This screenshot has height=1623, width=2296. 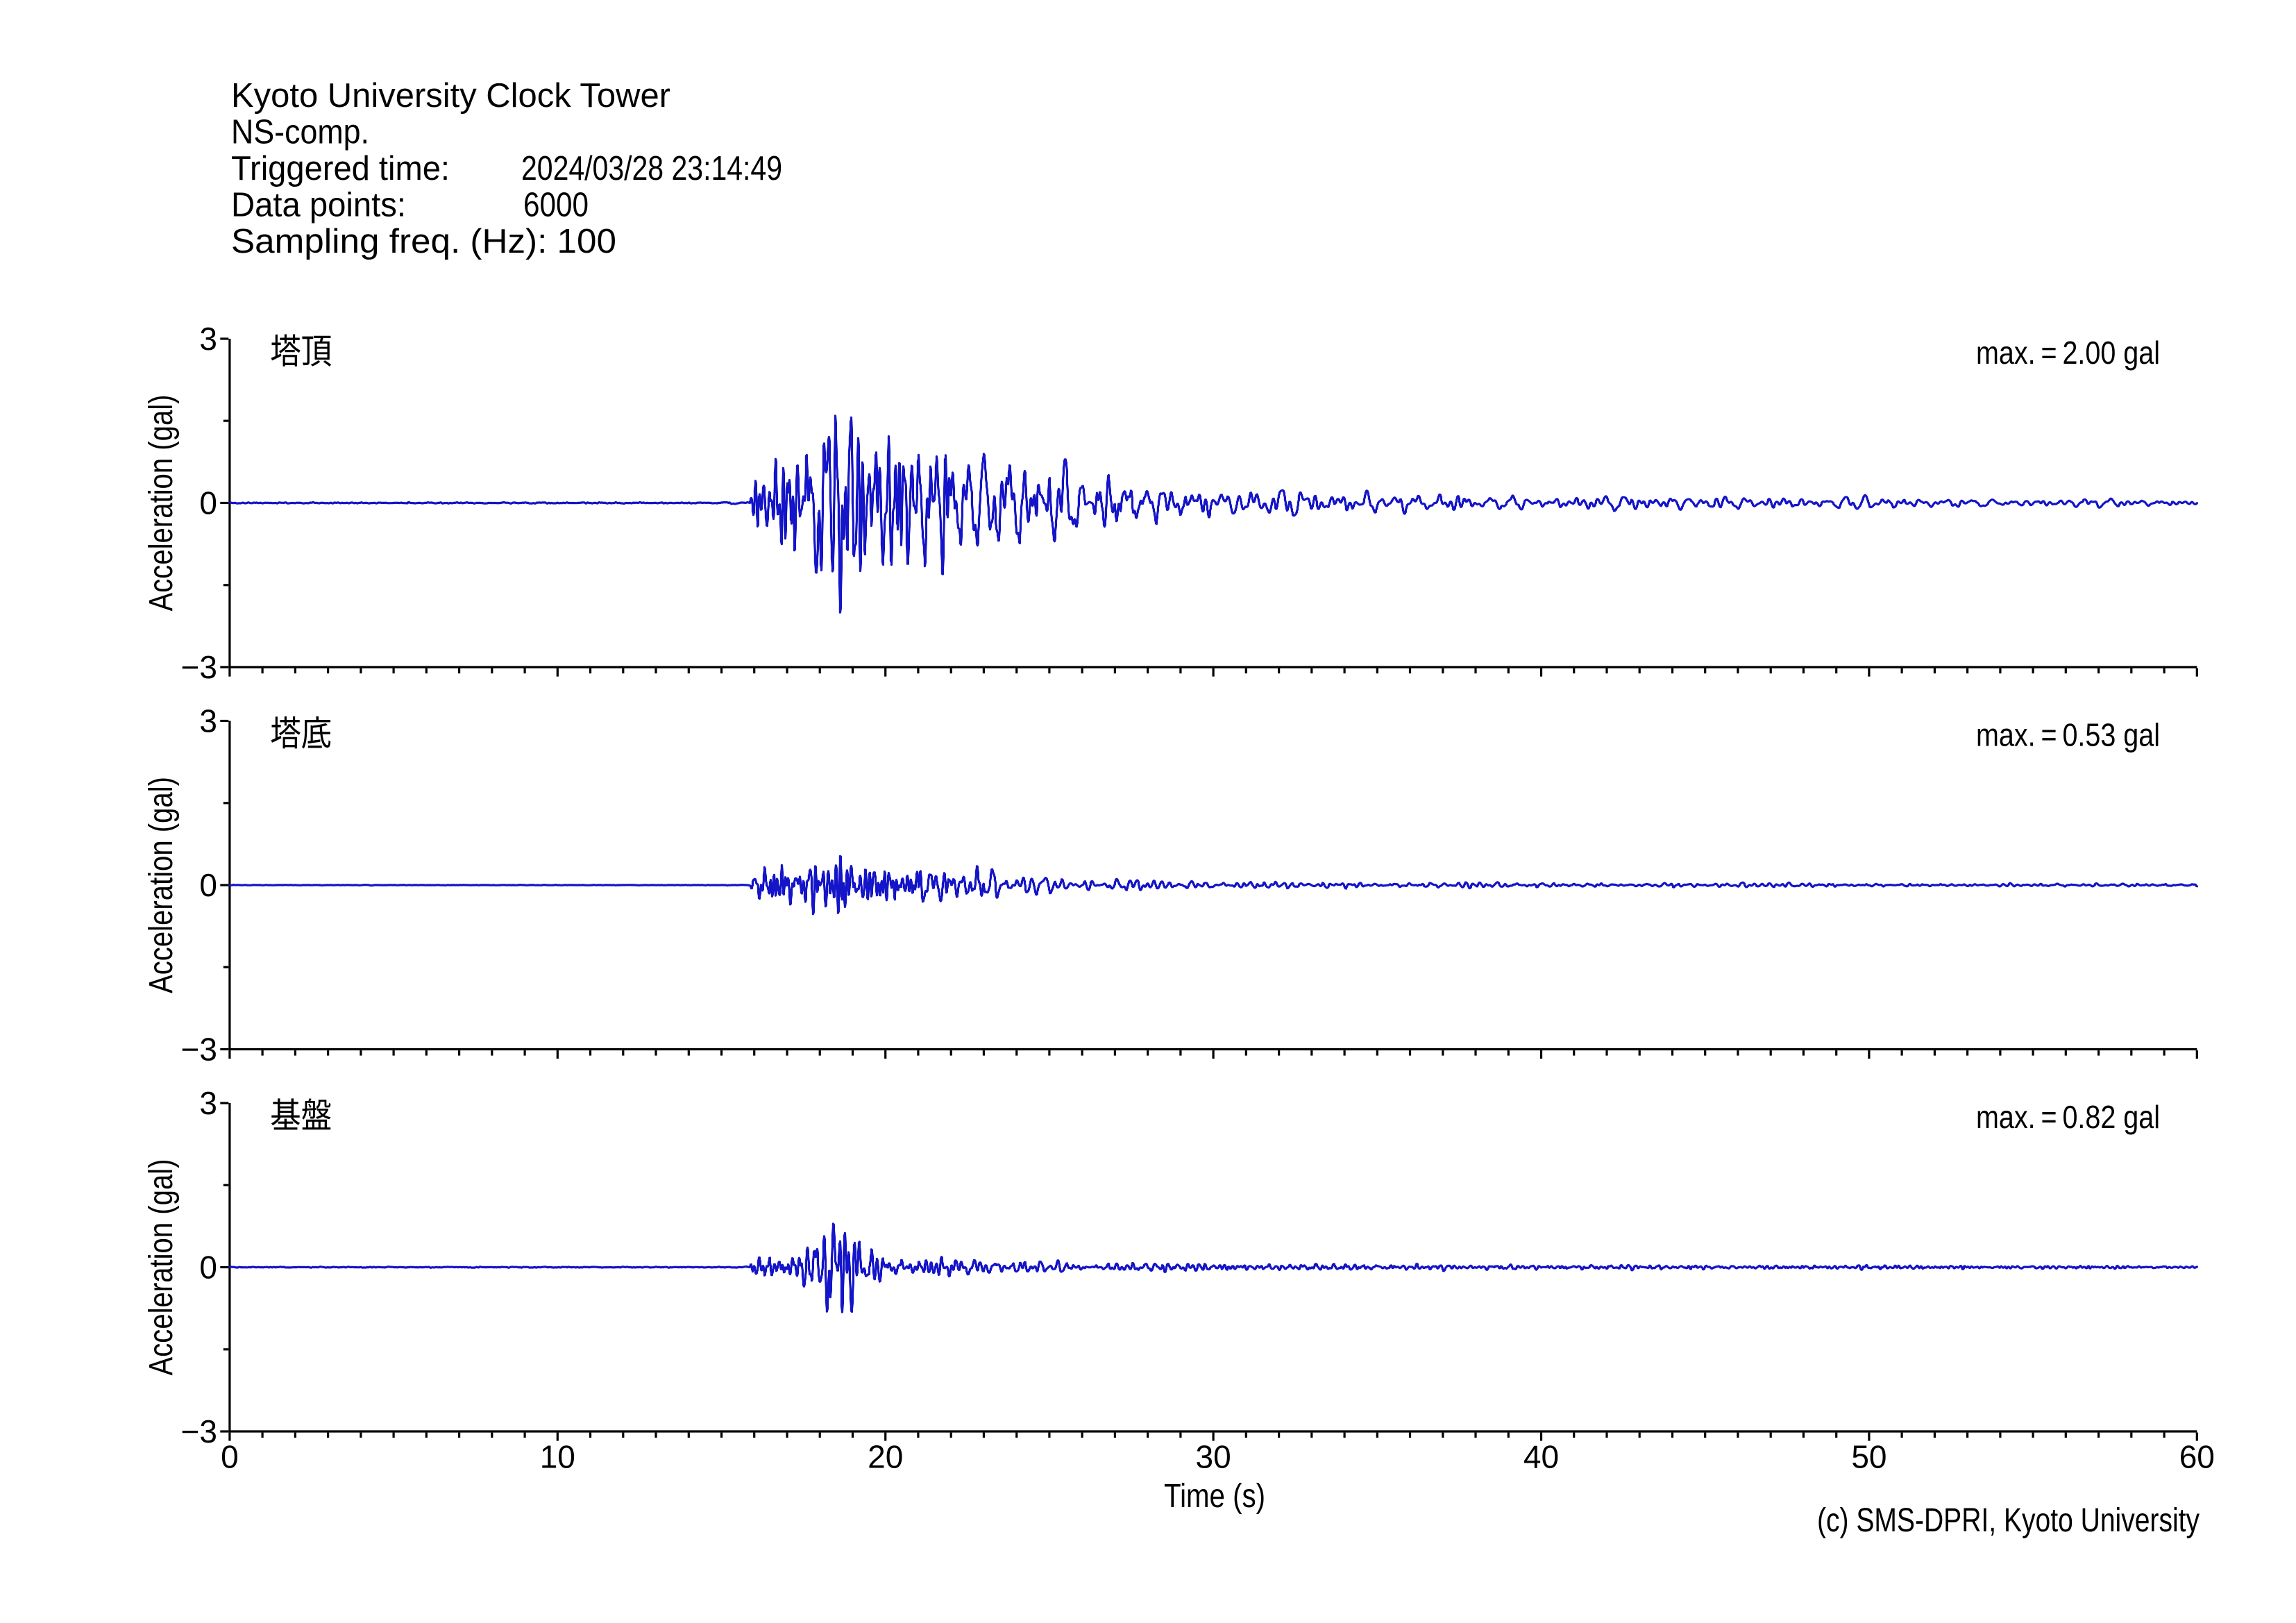 What do you see at coordinates (423, 241) in the screenshot?
I see `svg-text: Sampling freq. (Hz): 100` at bounding box center [423, 241].